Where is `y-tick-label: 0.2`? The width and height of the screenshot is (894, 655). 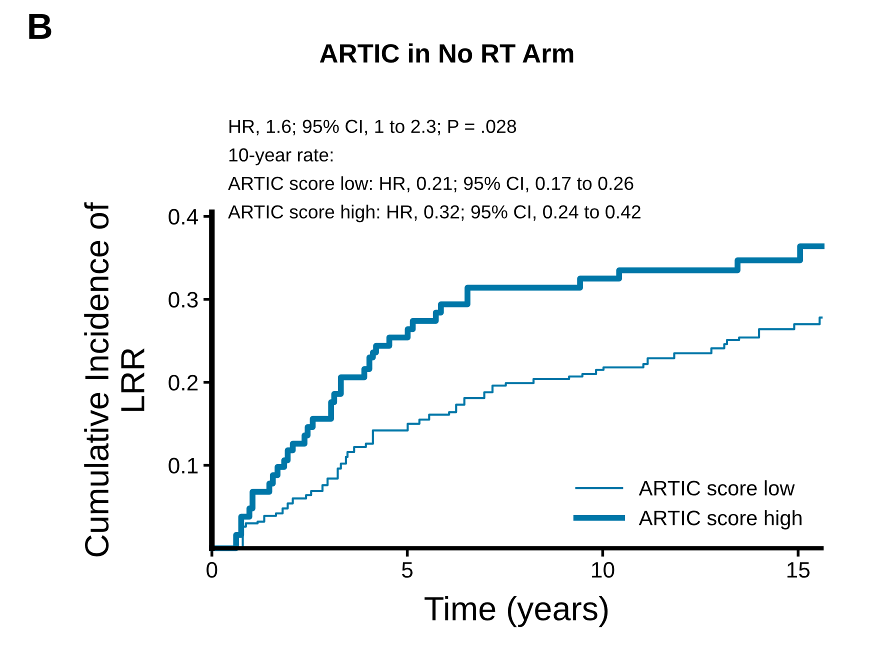
y-tick-label: 0.2 is located at coordinates (183, 382).